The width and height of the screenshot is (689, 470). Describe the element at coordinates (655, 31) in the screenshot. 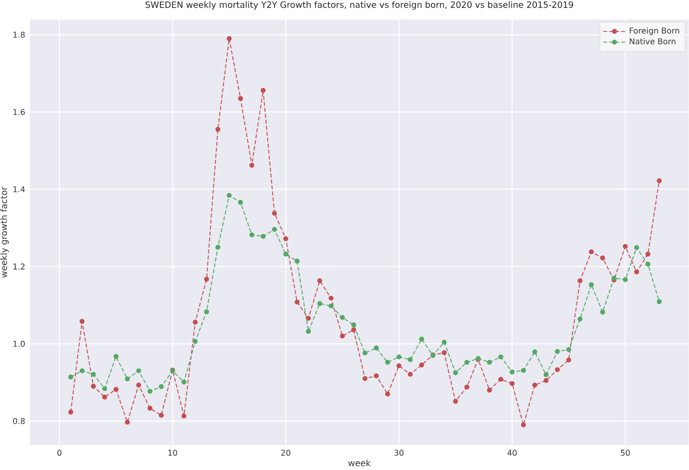

I see `legend-label: Foreign Born` at that location.